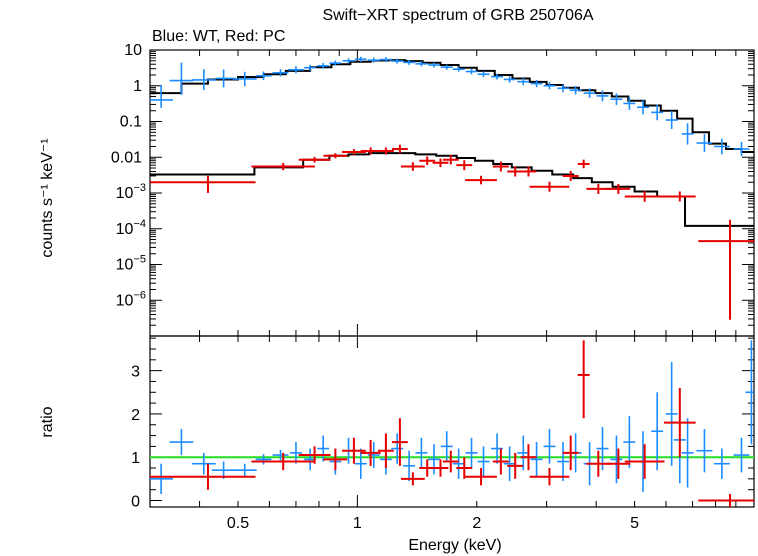 This screenshot has height=556, width=758. What do you see at coordinates (357, 523) in the screenshot?
I see `x-tick-label: 1` at bounding box center [357, 523].